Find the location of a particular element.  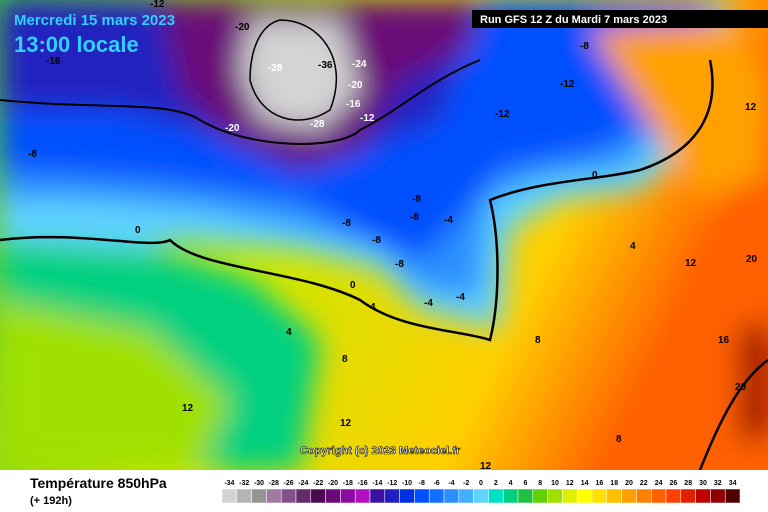

contour-label: -16 is located at coordinates (53, 61).